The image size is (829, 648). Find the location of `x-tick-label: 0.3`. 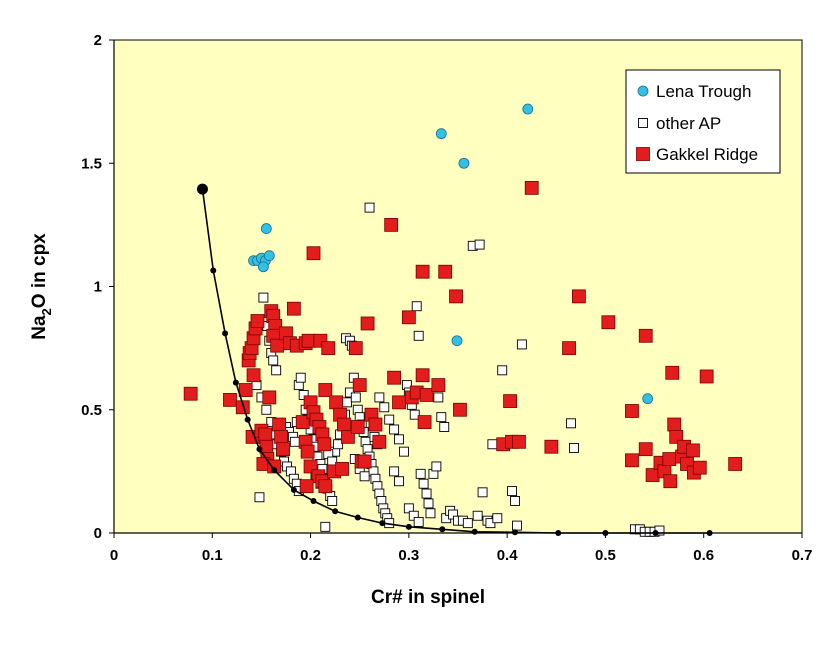

x-tick-label: 0.3 is located at coordinates (408, 555).